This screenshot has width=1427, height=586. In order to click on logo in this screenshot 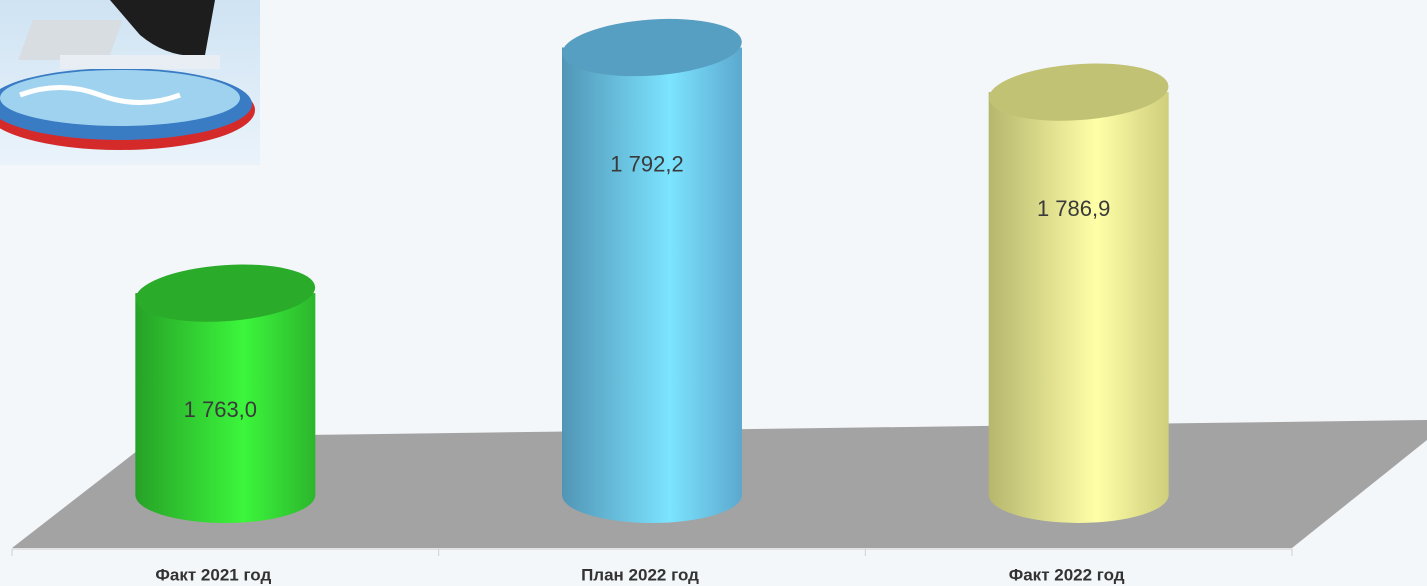, I will do `click(130, 82)`.